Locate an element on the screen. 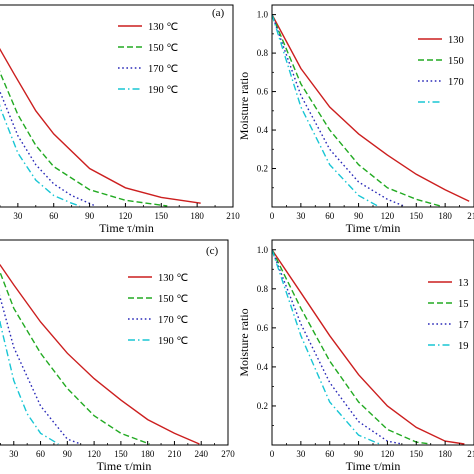  legend-label: 13 is located at coordinates (463, 283).